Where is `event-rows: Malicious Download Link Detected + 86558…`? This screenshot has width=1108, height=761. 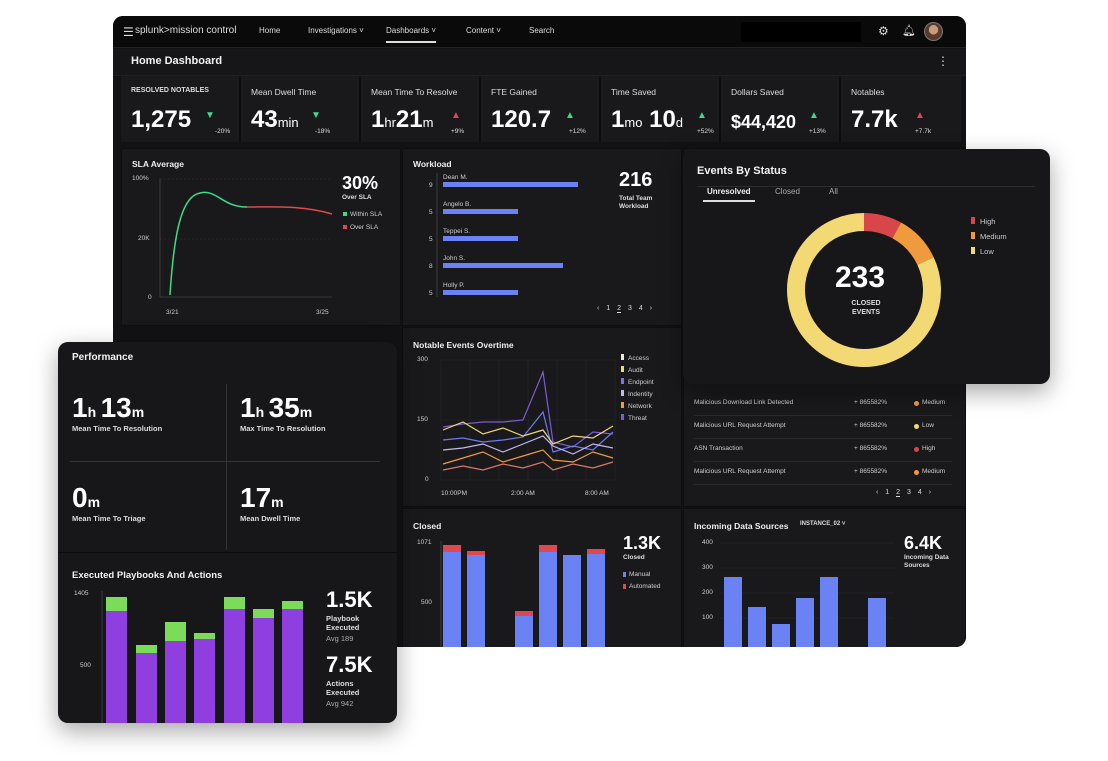
event-rows: Malicious Download Link Detected + 86558… is located at coordinates (823, 439).